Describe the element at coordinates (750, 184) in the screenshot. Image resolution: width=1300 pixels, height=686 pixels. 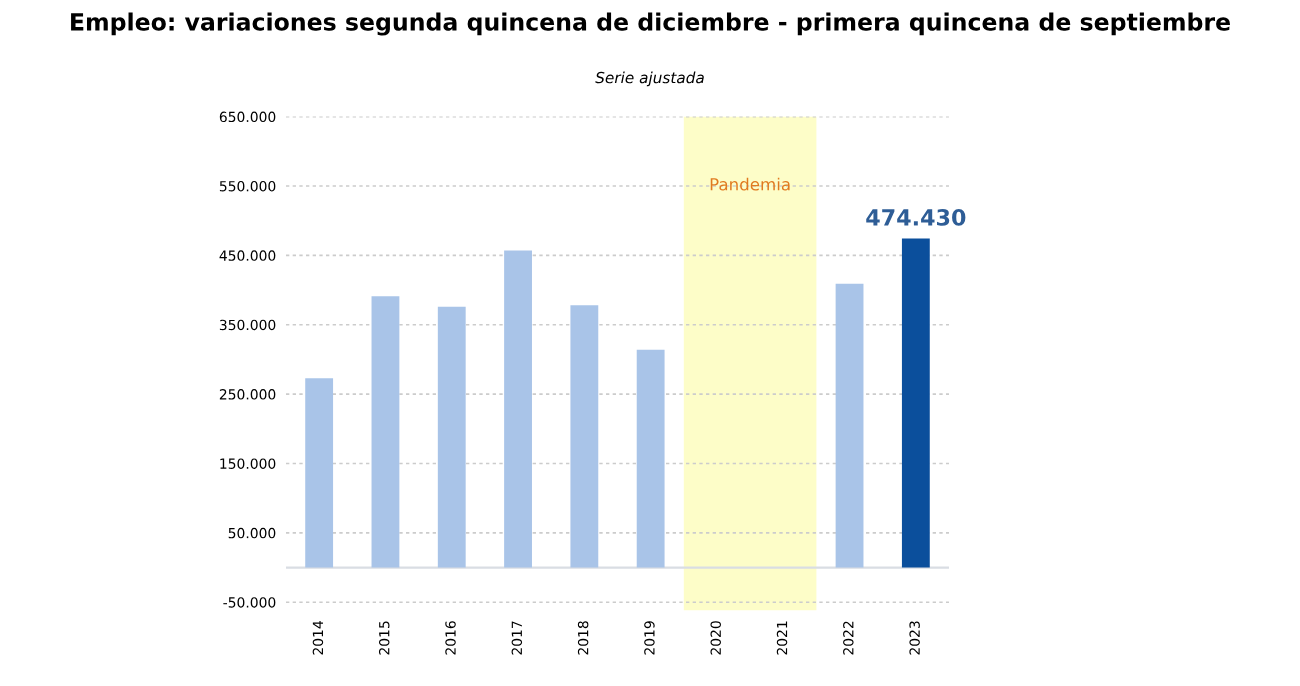
I see `band-label: Pandemia` at that location.